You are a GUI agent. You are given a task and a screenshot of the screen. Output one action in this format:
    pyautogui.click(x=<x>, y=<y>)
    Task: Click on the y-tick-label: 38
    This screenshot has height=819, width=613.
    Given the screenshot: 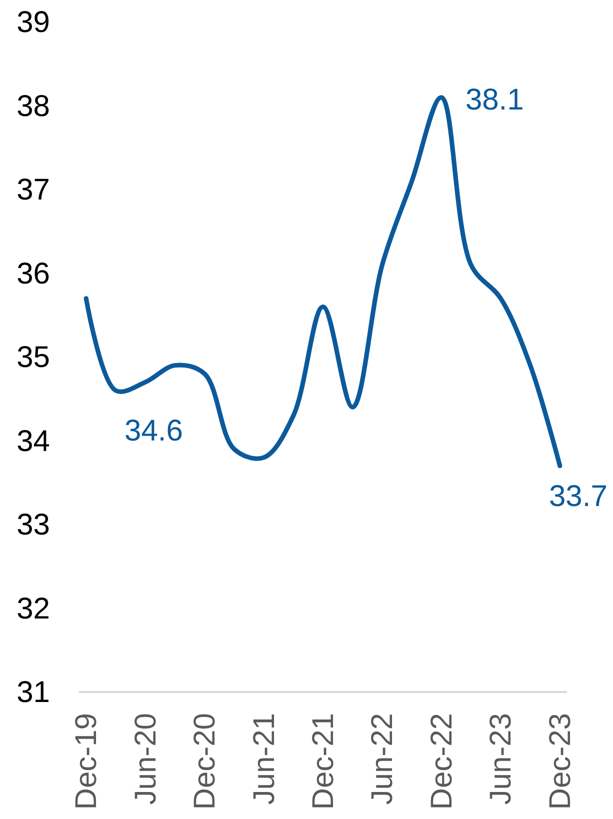 What is the action you would take?
    pyautogui.click(x=33, y=105)
    